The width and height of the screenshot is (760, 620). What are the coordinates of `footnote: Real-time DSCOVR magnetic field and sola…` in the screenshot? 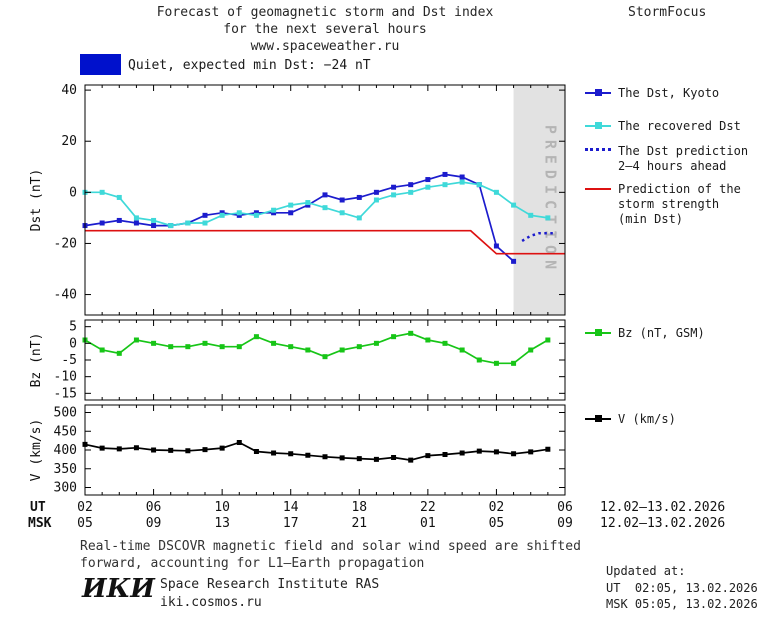 It's located at (330, 555).